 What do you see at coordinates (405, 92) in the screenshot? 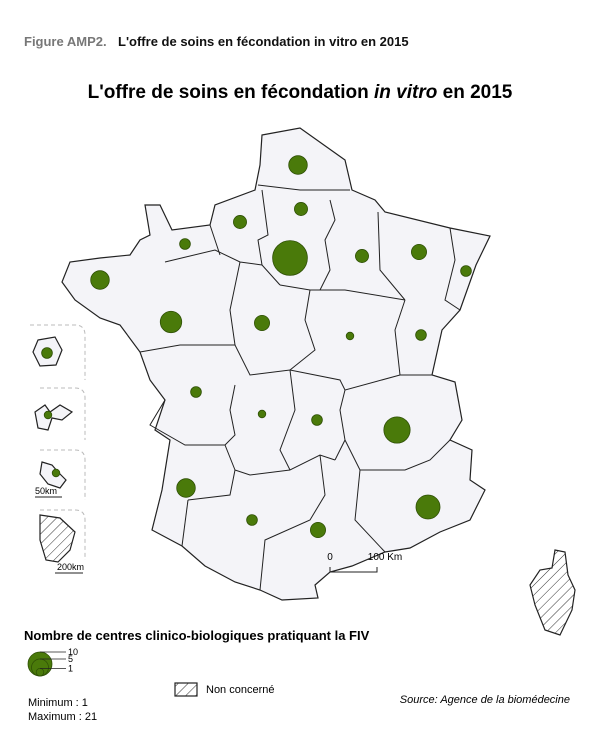
I see `title-italic: in vitro` at bounding box center [405, 92].